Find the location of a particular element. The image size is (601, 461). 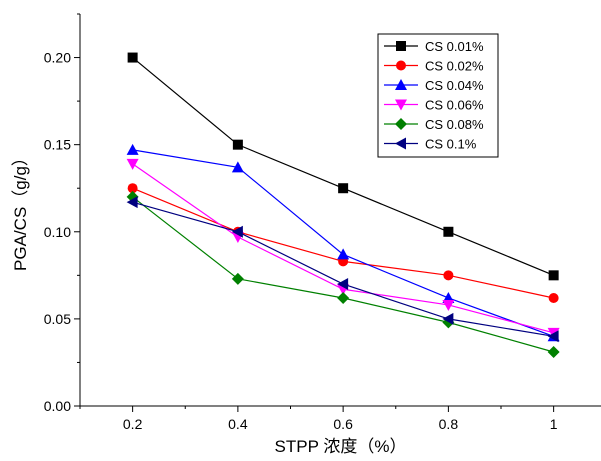

legend-item: CS 0.02% is located at coordinates (434, 66).